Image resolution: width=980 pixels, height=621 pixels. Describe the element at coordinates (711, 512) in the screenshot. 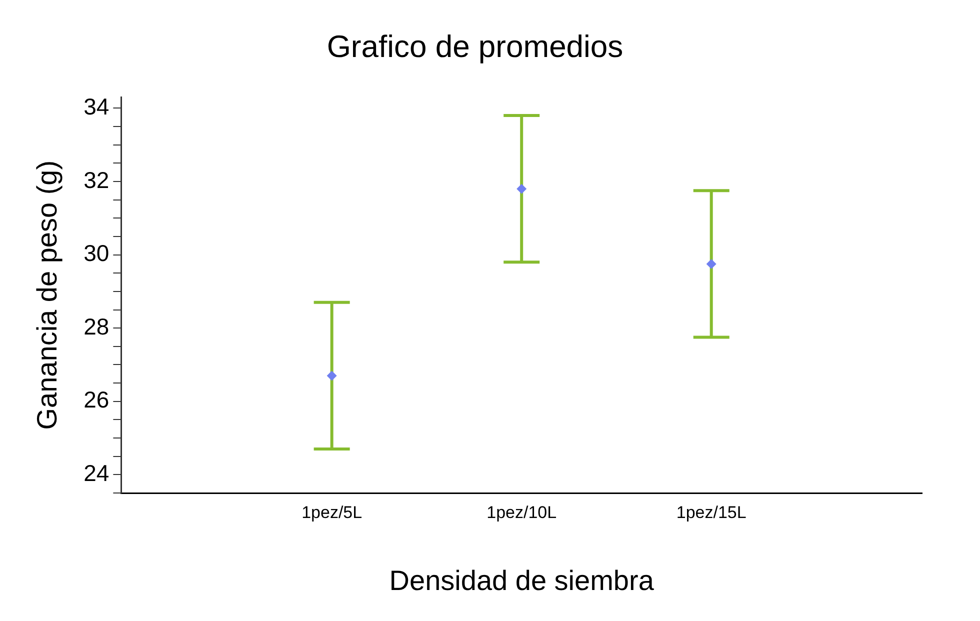

I see `x-tick-label: 1pez/15L` at that location.